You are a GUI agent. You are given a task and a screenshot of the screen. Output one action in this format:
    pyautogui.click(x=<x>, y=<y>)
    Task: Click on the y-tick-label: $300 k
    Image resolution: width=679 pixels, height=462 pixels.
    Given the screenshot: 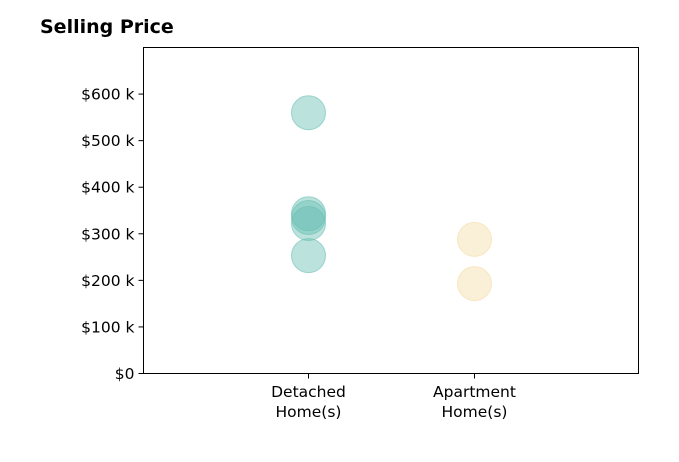 What is the action you would take?
    pyautogui.click(x=107, y=234)
    